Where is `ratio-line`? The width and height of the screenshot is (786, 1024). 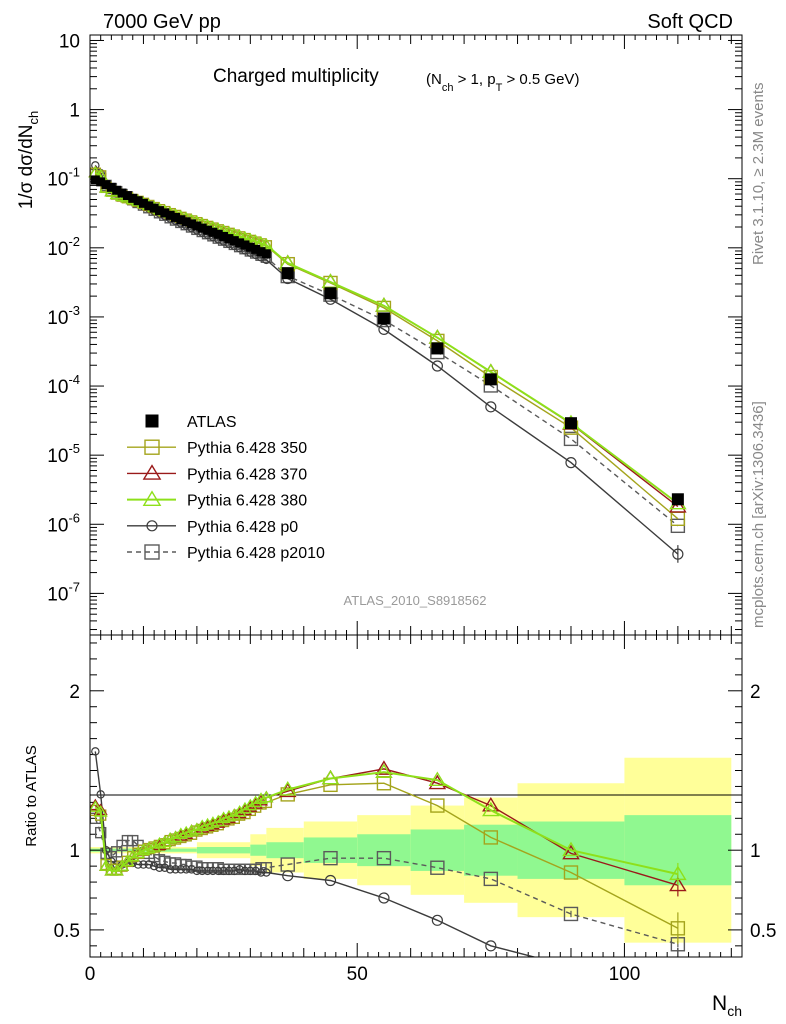 ratio-line is located at coordinates (315, 854).